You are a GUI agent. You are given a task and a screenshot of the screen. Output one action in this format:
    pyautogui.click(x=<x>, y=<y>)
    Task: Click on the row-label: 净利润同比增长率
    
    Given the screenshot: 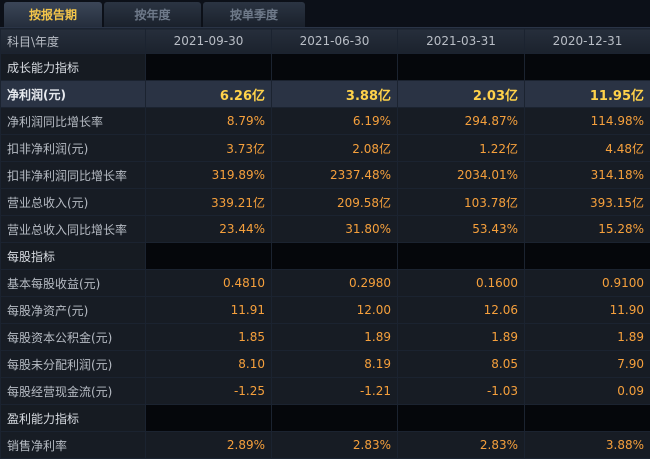 What is the action you would take?
    pyautogui.click(x=73, y=121)
    